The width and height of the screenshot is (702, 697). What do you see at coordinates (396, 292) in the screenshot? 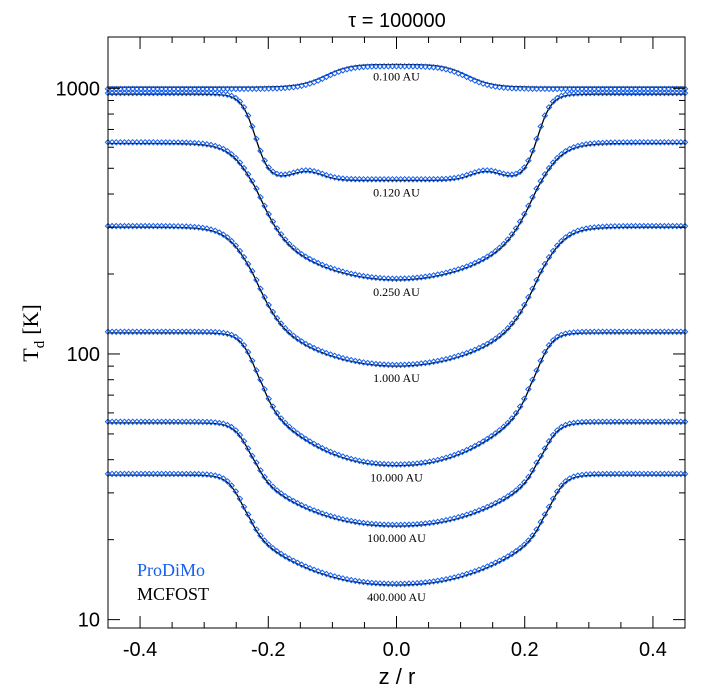
I see `curve-label-2: 0.250 AU` at bounding box center [396, 292].